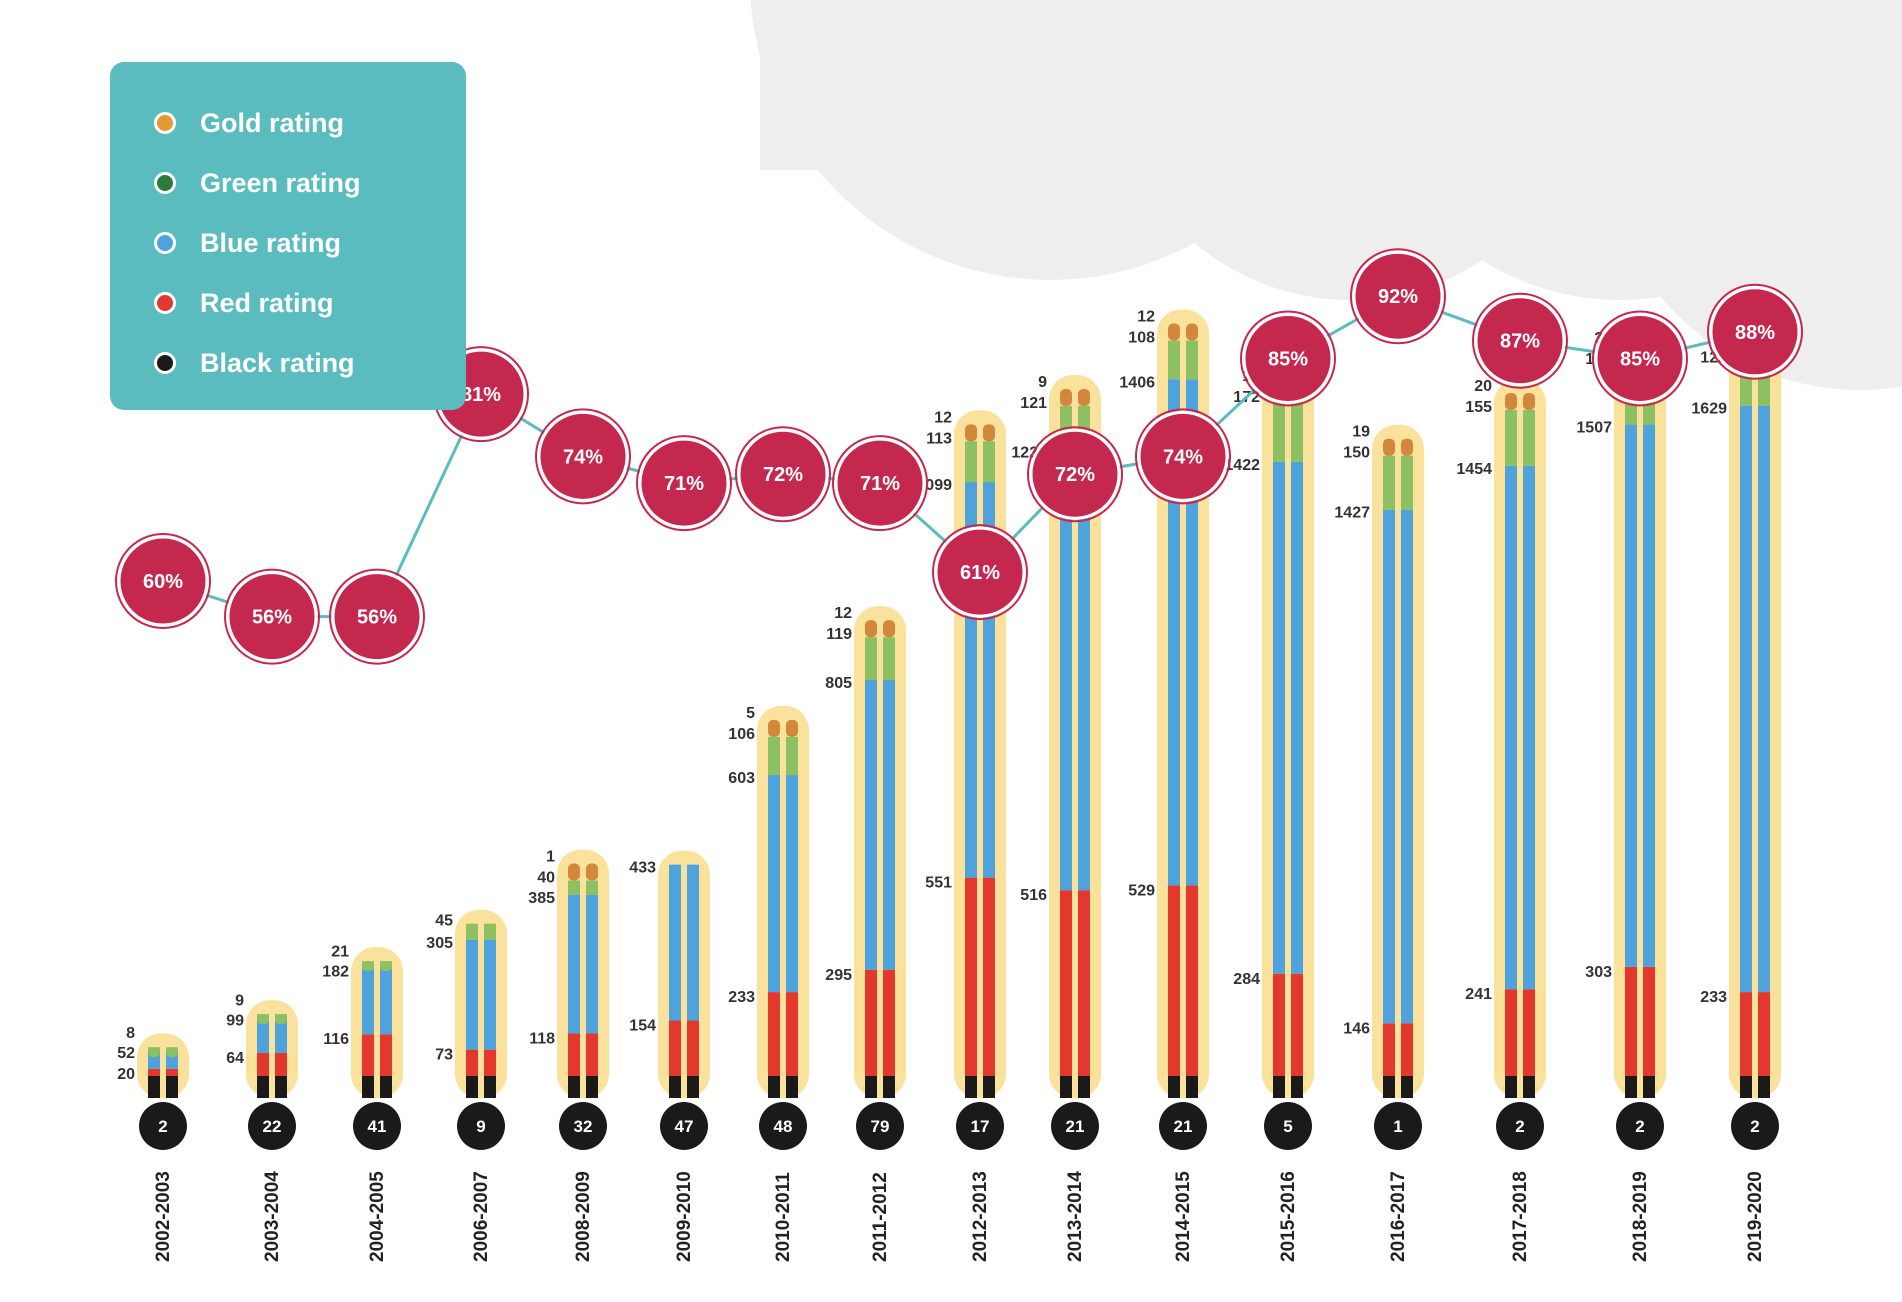 The height and width of the screenshot is (1302, 1902). Describe the element at coordinates (1331, 85) in the screenshot. I see `background-cloud` at that location.